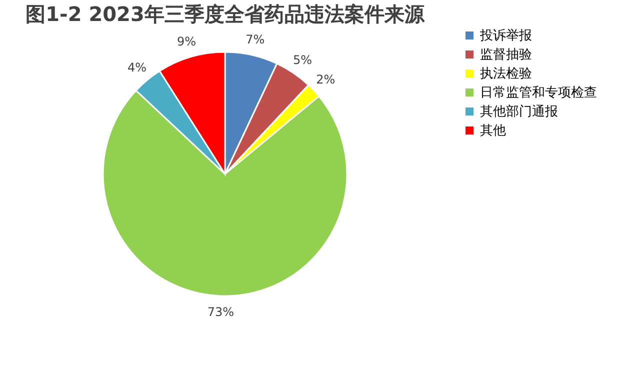 The height and width of the screenshot is (365, 634). What do you see at coordinates (326, 79) in the screenshot?
I see `data-label: 2%` at bounding box center [326, 79].